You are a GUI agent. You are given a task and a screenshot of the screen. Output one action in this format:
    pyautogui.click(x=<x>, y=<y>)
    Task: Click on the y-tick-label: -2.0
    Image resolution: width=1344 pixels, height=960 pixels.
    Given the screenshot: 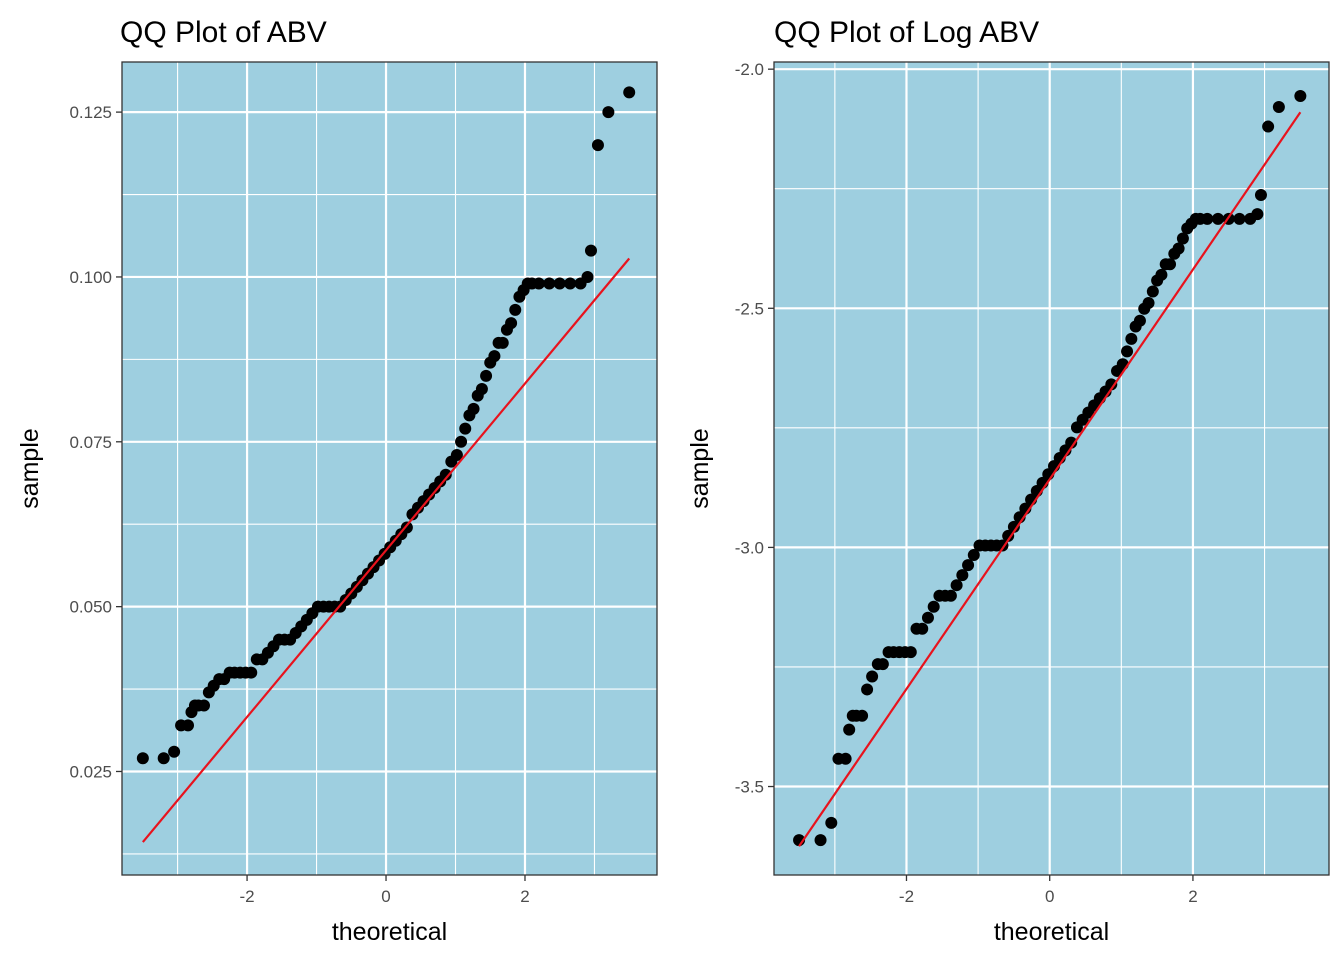 What is the action you would take?
    pyautogui.click(x=749, y=69)
    